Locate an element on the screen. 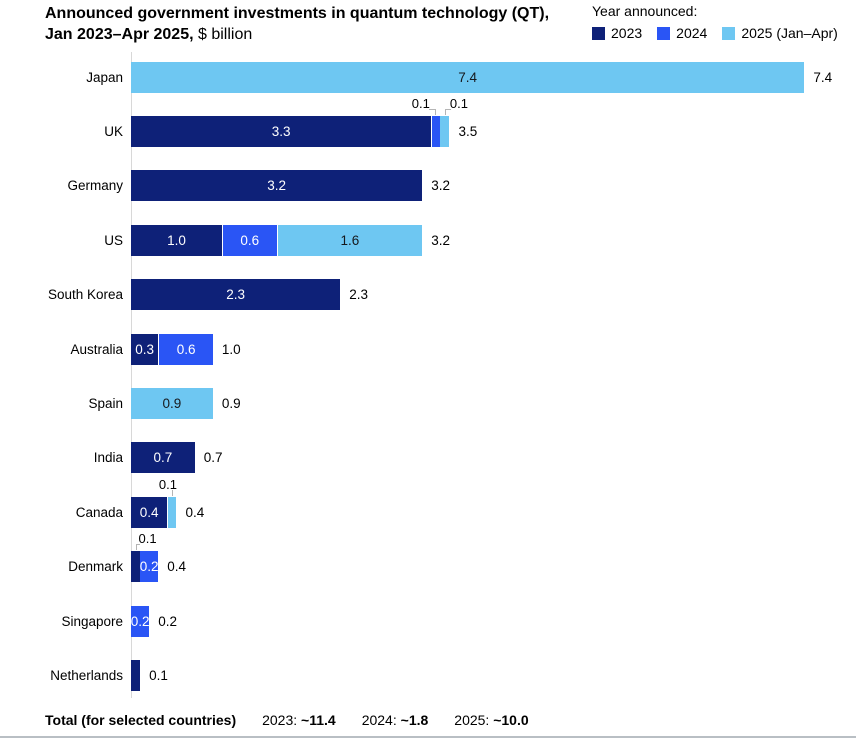 The width and height of the screenshot is (856, 738). footer-year-2025: 2025: is located at coordinates (472, 720).